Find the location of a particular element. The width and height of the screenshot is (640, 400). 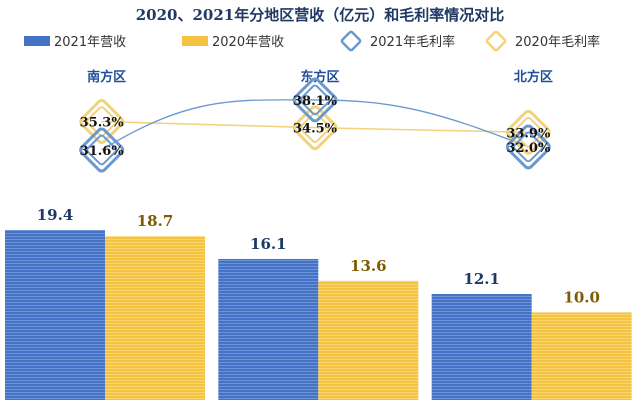

bar-label-2021-2: 12.1 is located at coordinates (481, 279).